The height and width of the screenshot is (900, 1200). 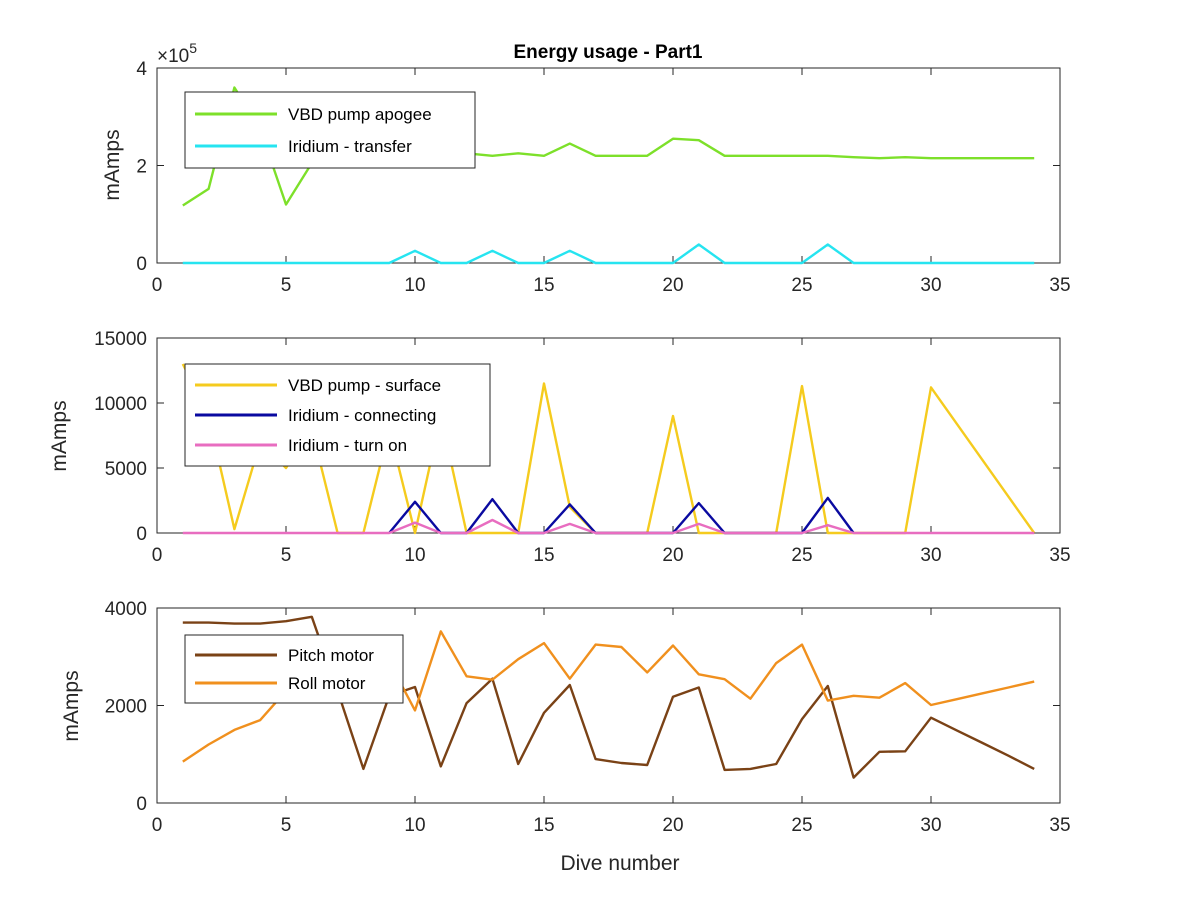 What do you see at coordinates (350, 146) in the screenshot?
I see `legend-entry: Iridium - transfer` at bounding box center [350, 146].